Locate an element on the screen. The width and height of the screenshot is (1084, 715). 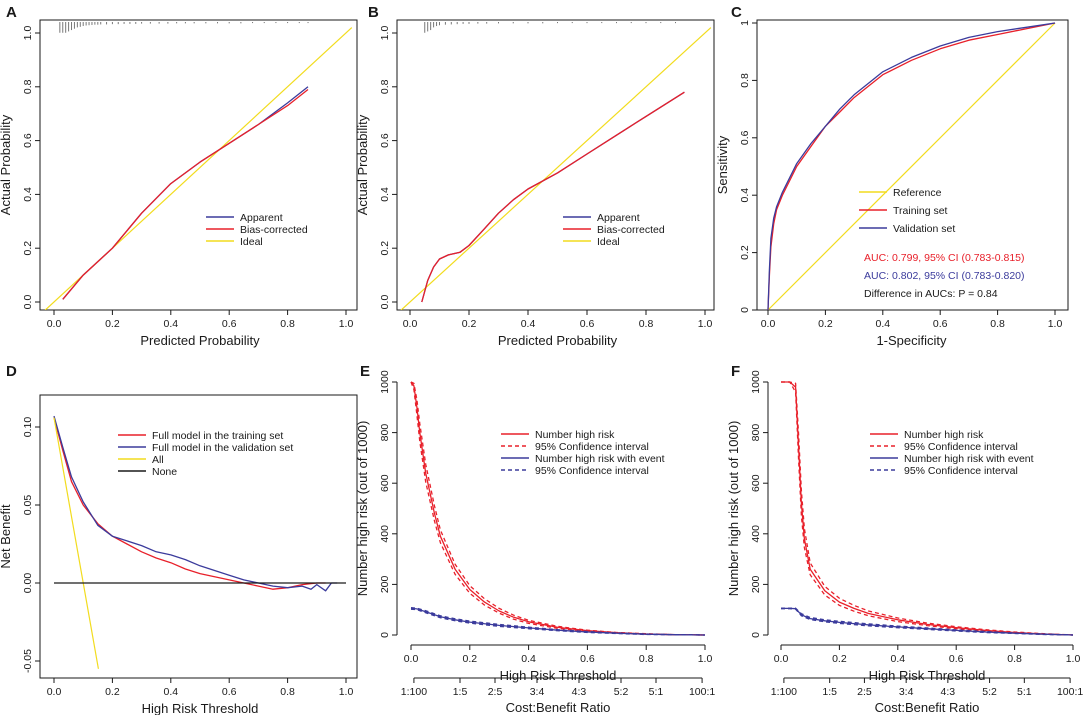
x2-tick-label: 3:4 is located at coordinates (906, 692).